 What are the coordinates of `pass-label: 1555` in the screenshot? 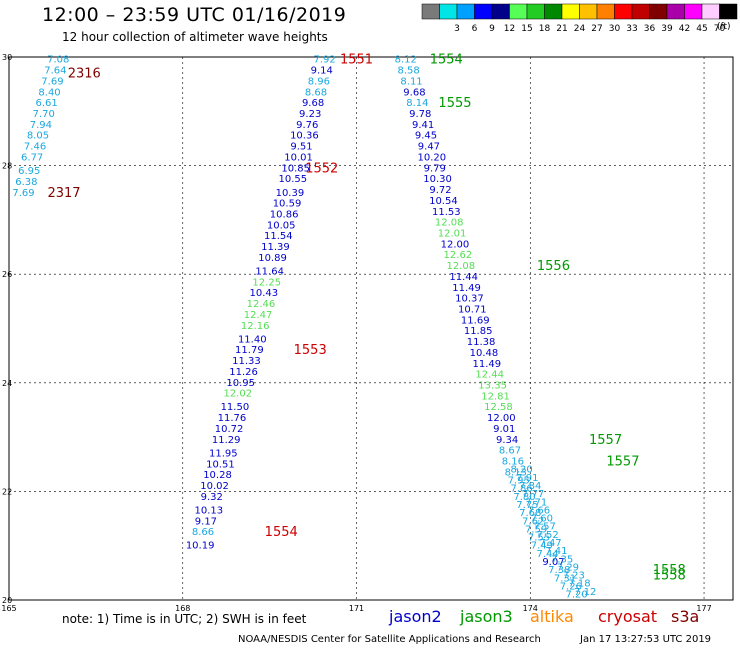 It's located at (454, 103).